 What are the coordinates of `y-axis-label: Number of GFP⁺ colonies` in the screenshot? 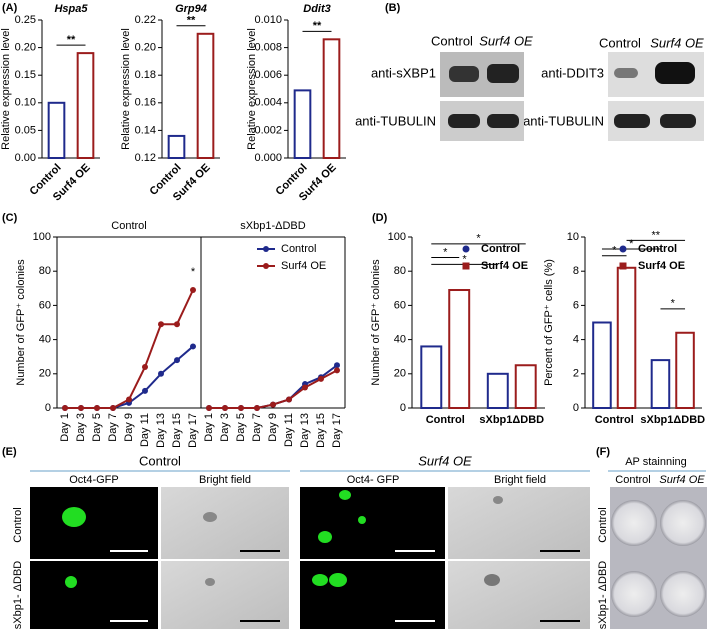 It's located at (376, 322).